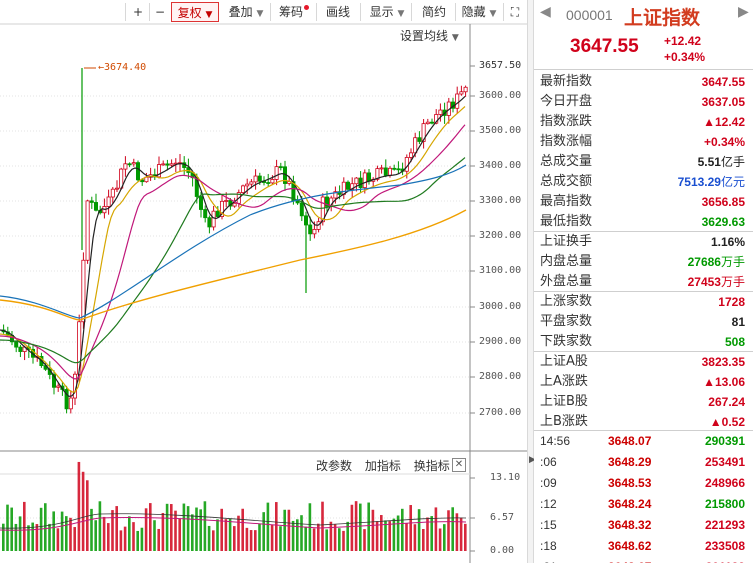 This screenshot has height=563, width=753. What do you see at coordinates (429, 35) in the screenshot?
I see `ma-setting-dropdown: 设置均线 ▼` at bounding box center [429, 35].